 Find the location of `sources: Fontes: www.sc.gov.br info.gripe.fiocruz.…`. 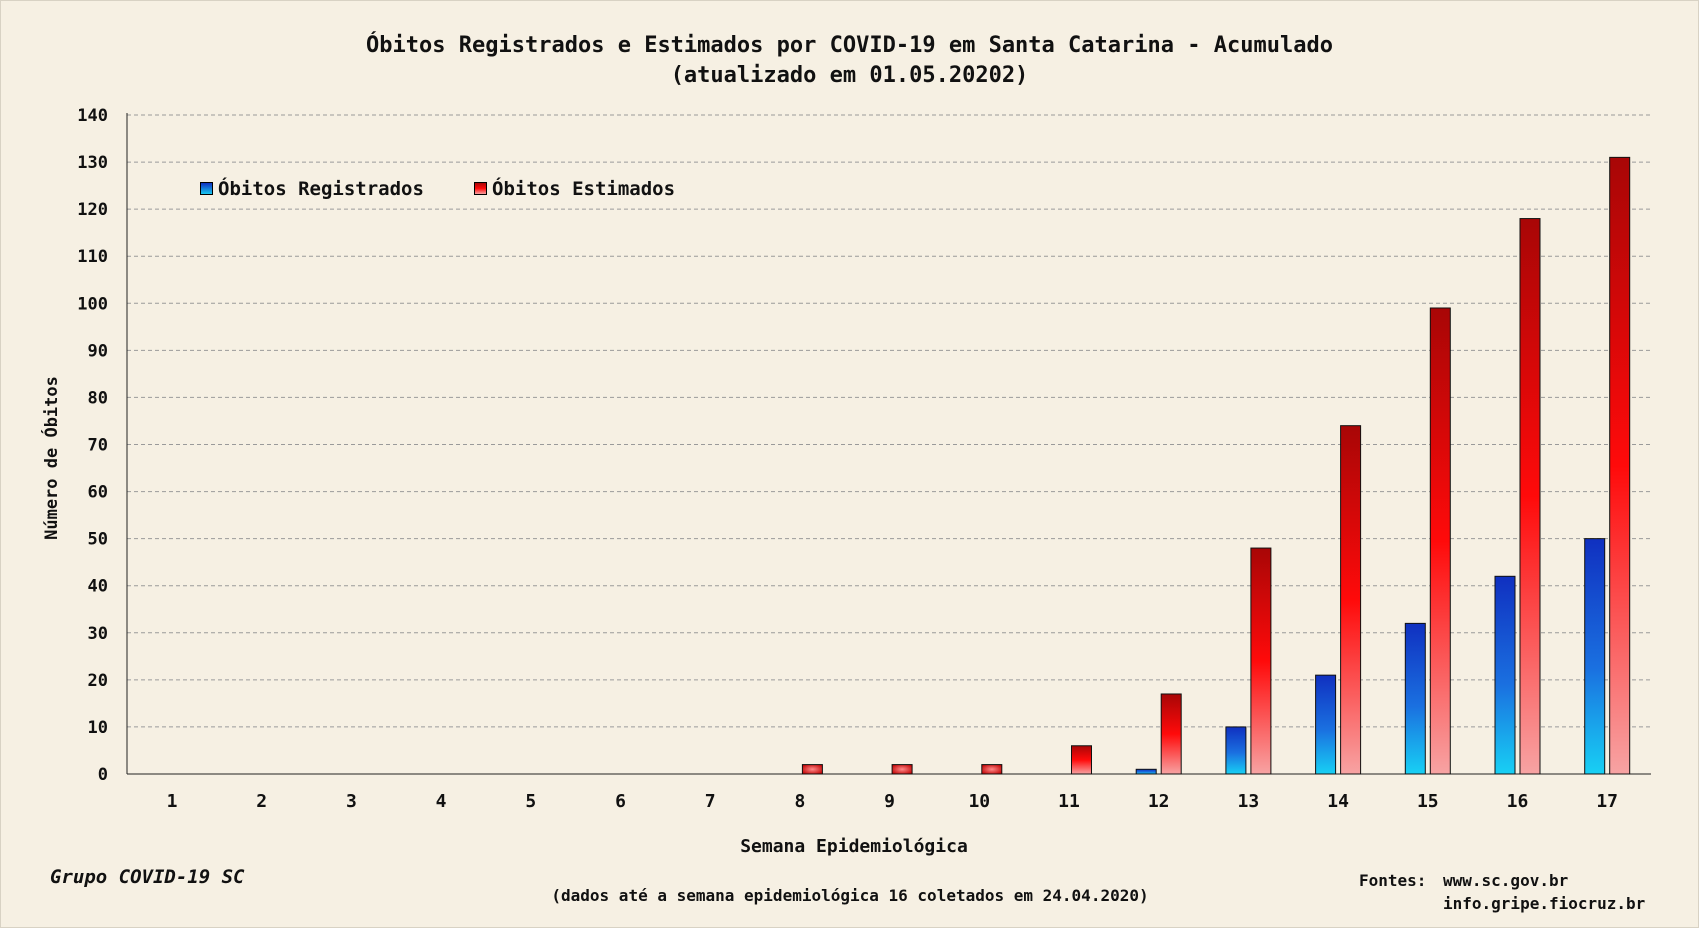

sources: Fontes: www.sc.gov.br info.gripe.fiocruz.… is located at coordinates (1502, 892).